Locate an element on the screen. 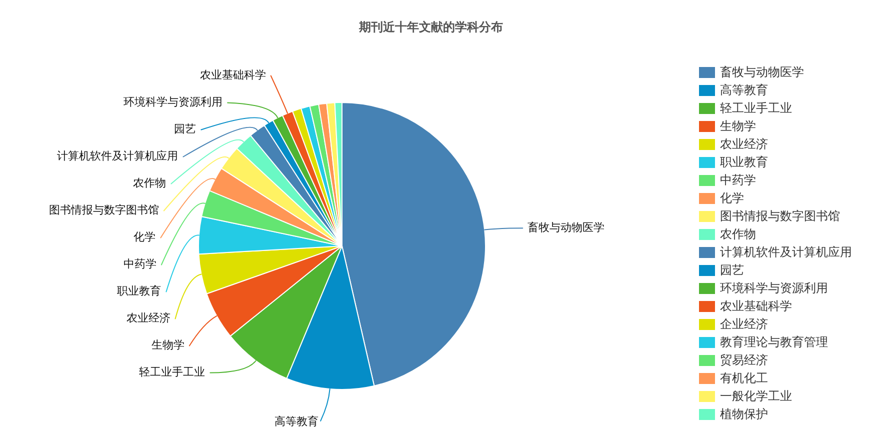 The width and height of the screenshot is (884, 448). legend-label: 化学 is located at coordinates (732, 198).